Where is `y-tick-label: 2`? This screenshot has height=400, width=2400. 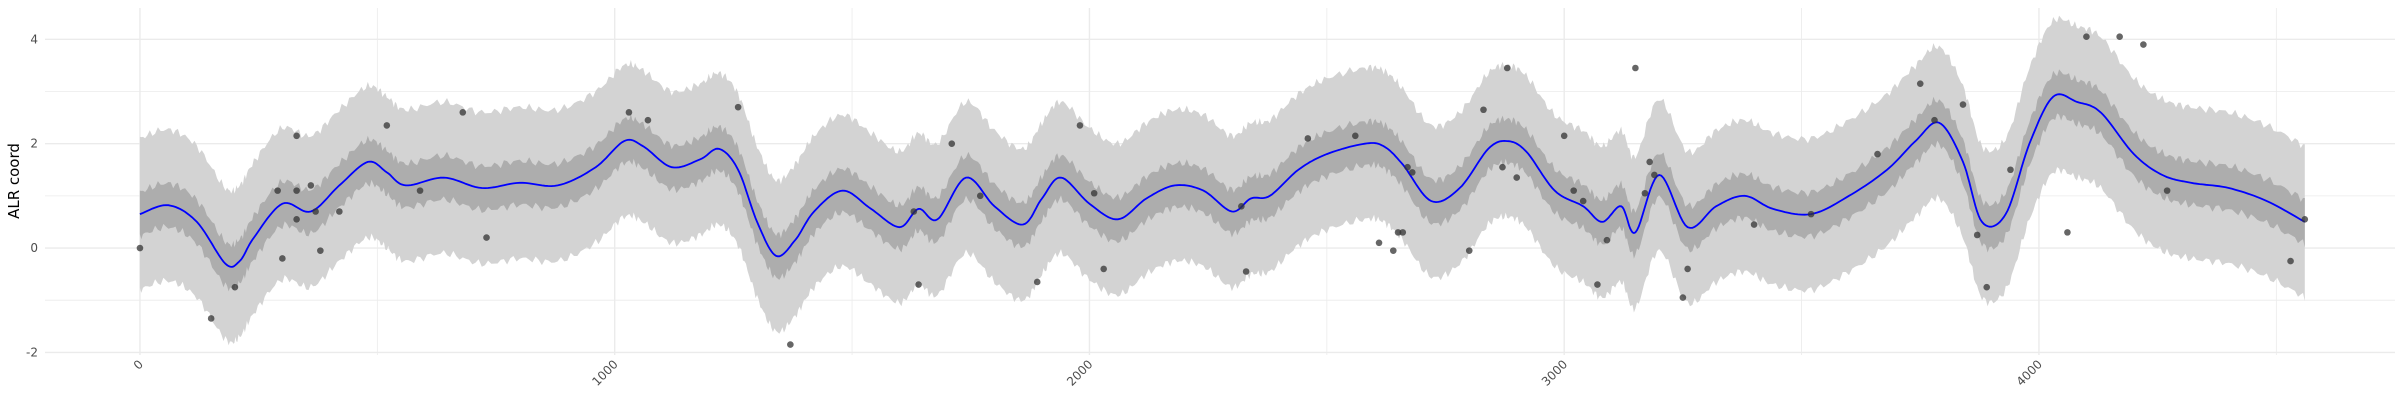 y-tick-label: 2 is located at coordinates (34, 144).